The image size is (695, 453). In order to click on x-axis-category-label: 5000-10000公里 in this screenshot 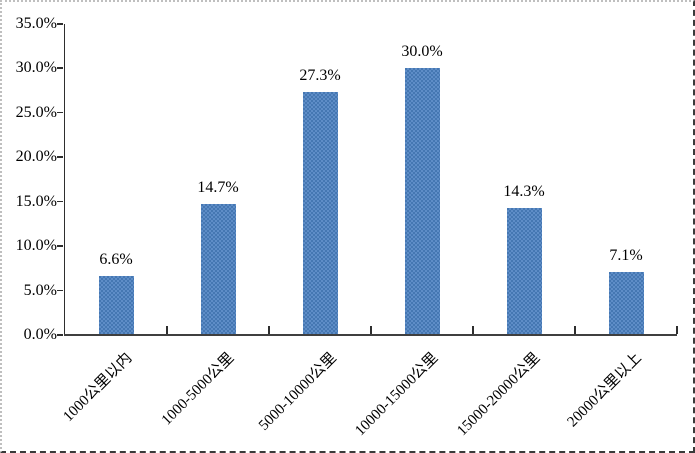, I will do `click(297, 392)`.